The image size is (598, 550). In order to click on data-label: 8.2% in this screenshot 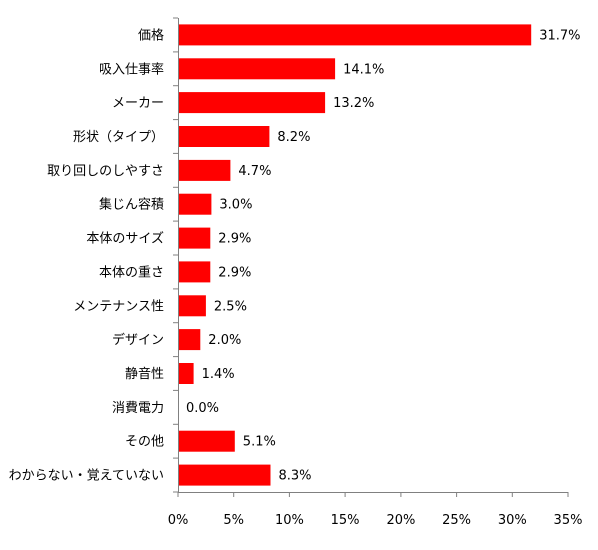, I will do `click(293, 137)`.